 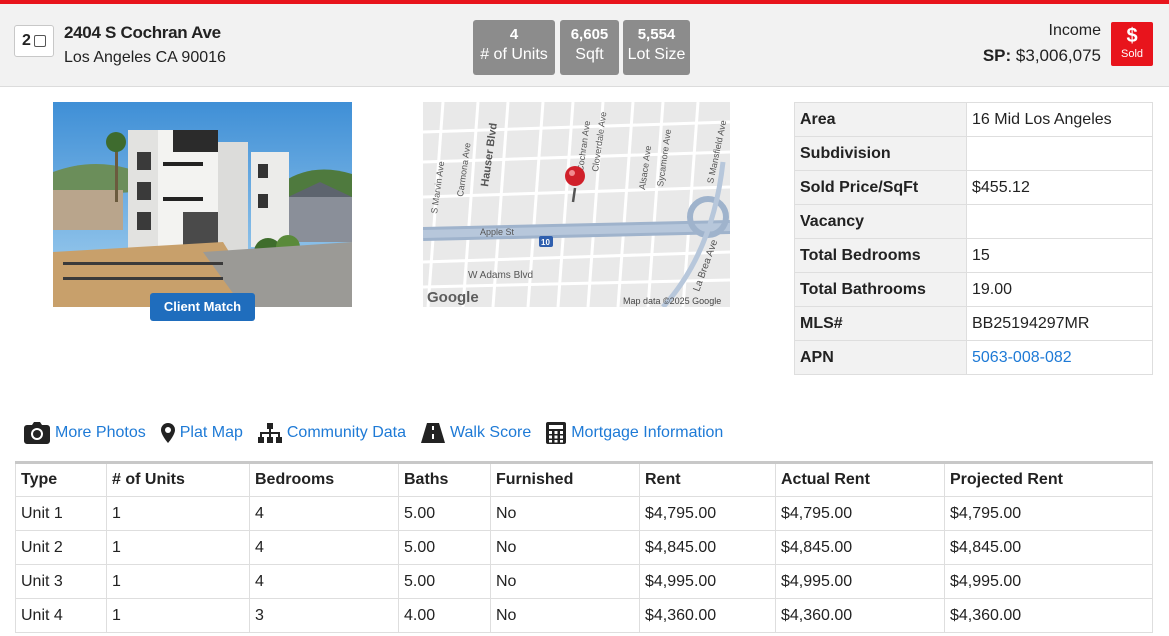 I want to click on property-photo-image, so click(x=202, y=204).